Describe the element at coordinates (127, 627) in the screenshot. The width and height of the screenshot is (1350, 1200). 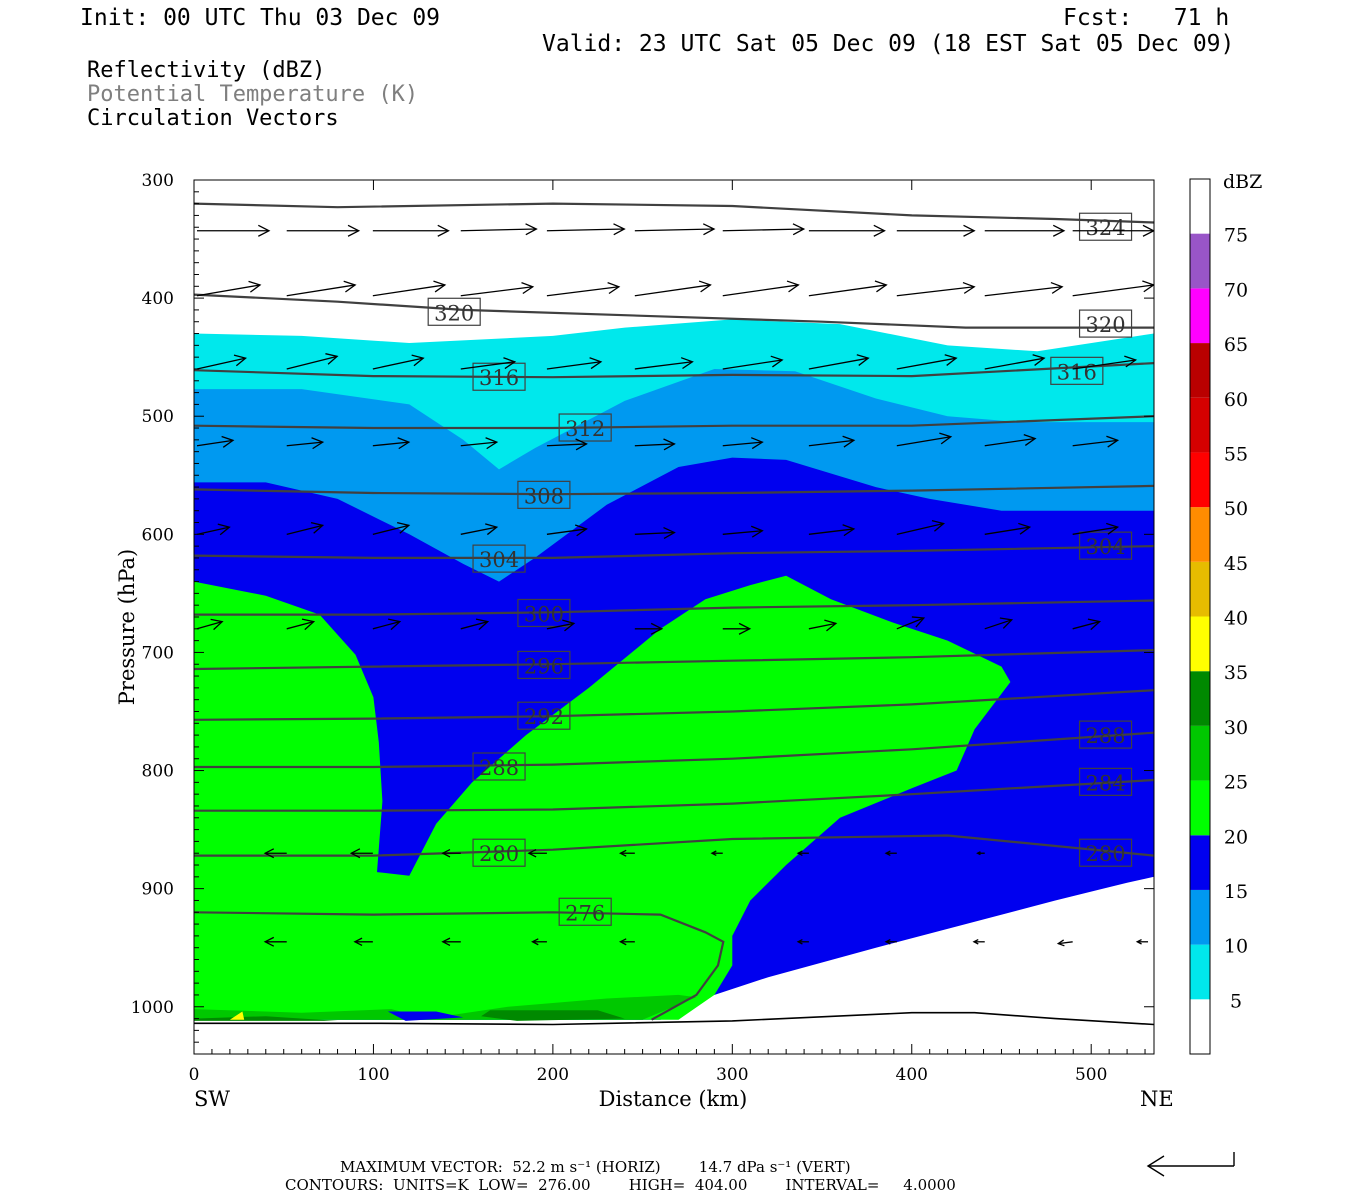
I see `y-axis-title: Pressure (hPa)` at that location.